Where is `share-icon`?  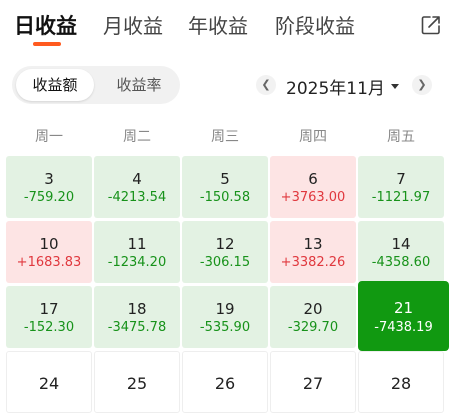
share-icon is located at coordinates (431, 25).